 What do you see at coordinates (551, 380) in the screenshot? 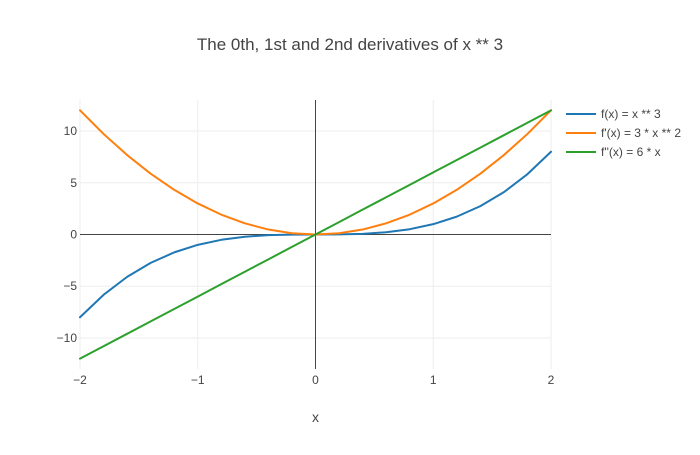
I see `x-tick-label: 2` at bounding box center [551, 380].